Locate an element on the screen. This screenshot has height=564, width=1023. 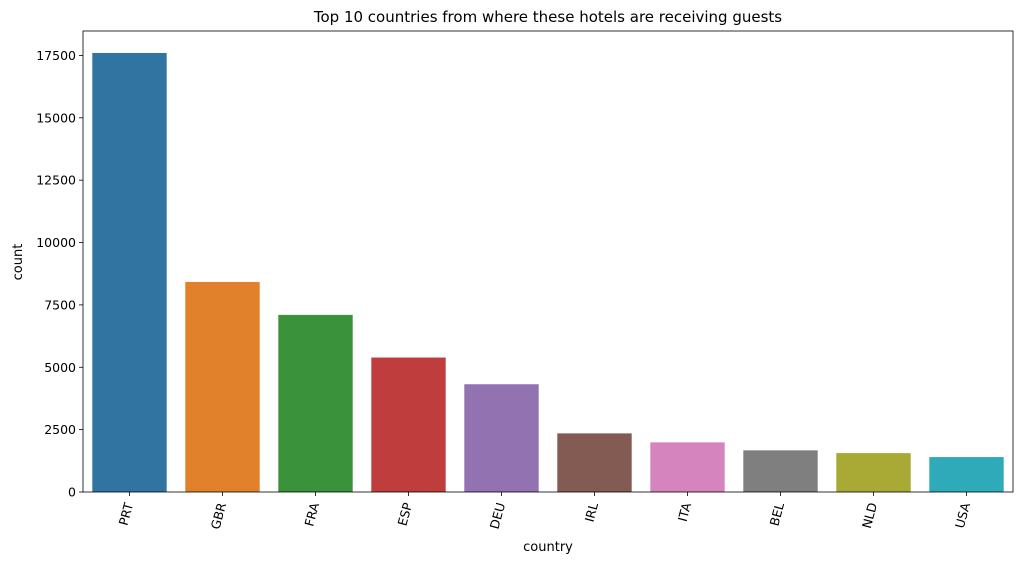
x-tick-label-nld: NLD is located at coordinates (869, 515).